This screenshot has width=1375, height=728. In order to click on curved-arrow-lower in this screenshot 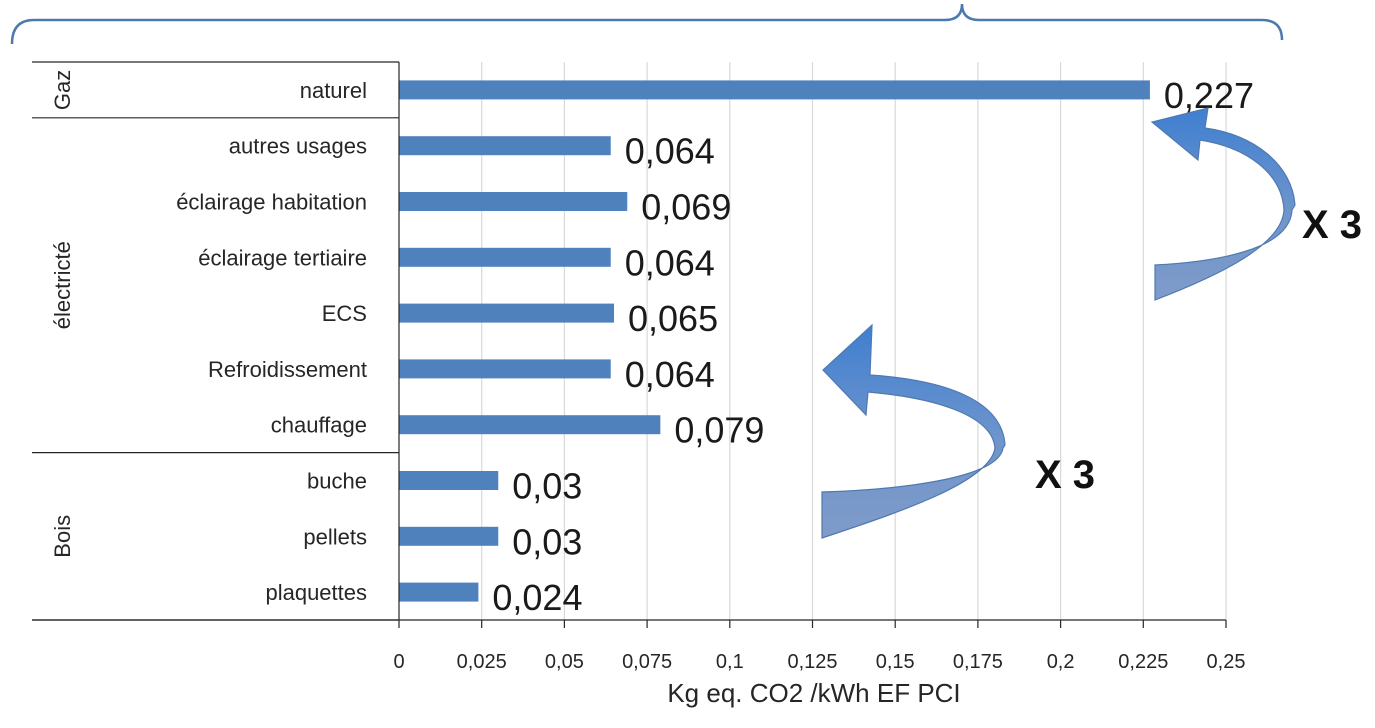, I will do `click(913, 431)`.